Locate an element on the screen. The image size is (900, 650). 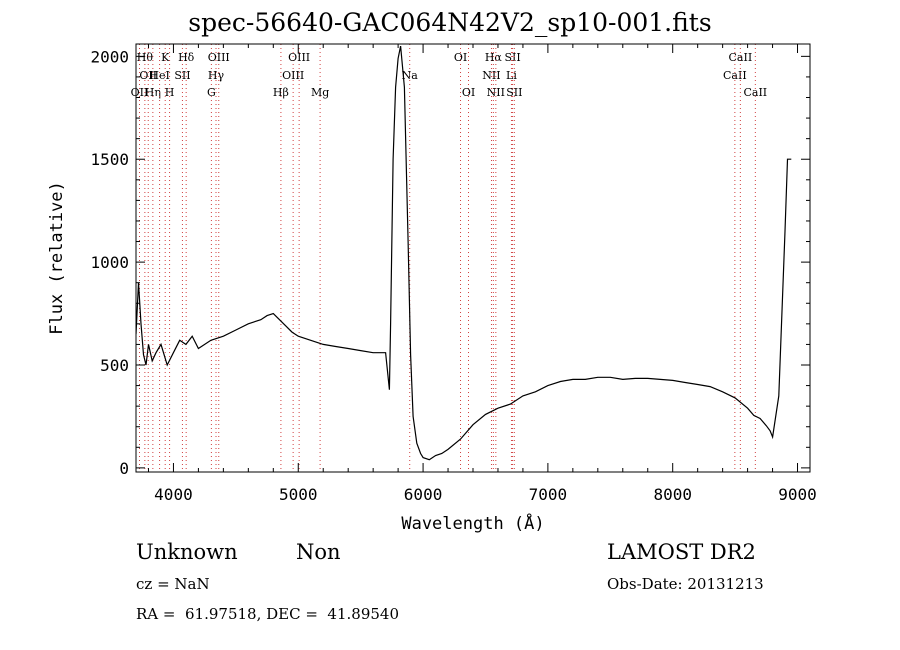
spectral-line-label: Hη is located at coordinates (153, 92).